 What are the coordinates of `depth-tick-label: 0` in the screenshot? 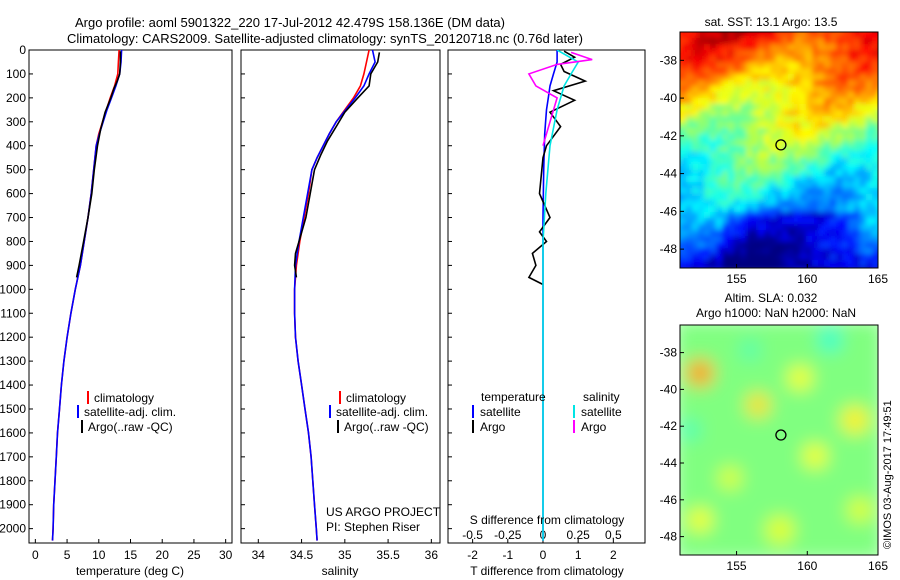 It's located at (22, 50).